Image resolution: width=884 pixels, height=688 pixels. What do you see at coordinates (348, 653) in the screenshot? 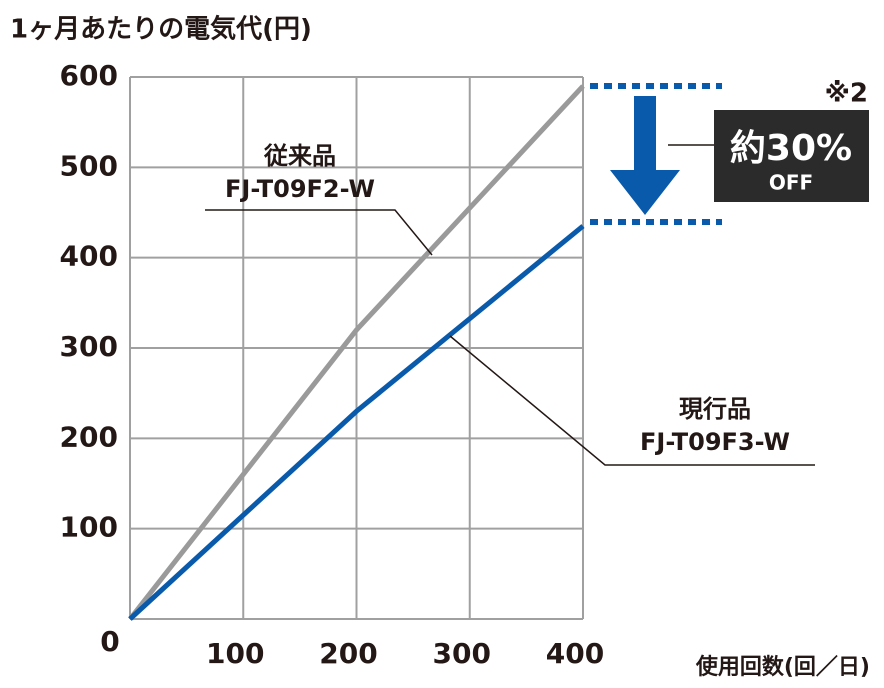
I see `x-tick-label: 200` at bounding box center [348, 653].